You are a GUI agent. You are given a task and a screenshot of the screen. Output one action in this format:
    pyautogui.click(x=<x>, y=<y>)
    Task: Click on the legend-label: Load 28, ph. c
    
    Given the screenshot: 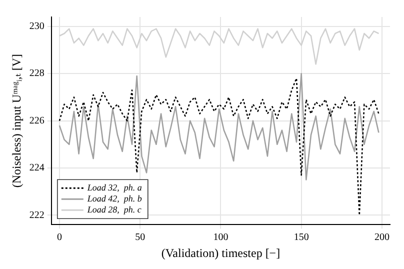 What is the action you would take?
    pyautogui.click(x=114, y=209)
    